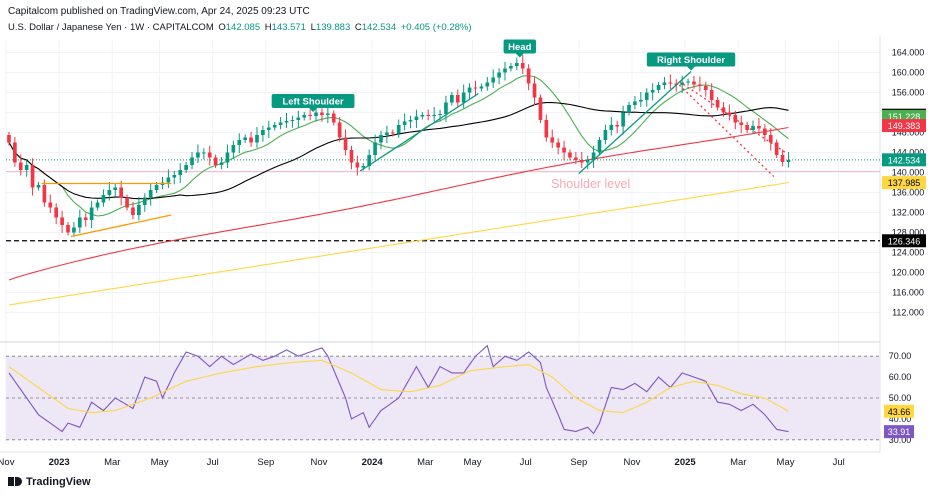 Image resolution: width=936 pixels, height=496 pixels. I want to click on x-tick-label: Jul, so click(839, 462).